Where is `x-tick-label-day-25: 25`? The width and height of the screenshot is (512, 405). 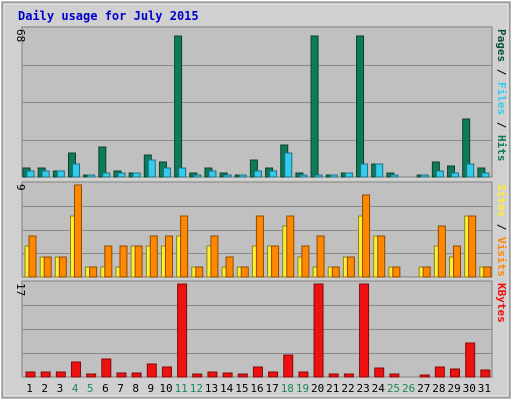
x-tick-label-day-25: 25 is located at coordinates (393, 388).